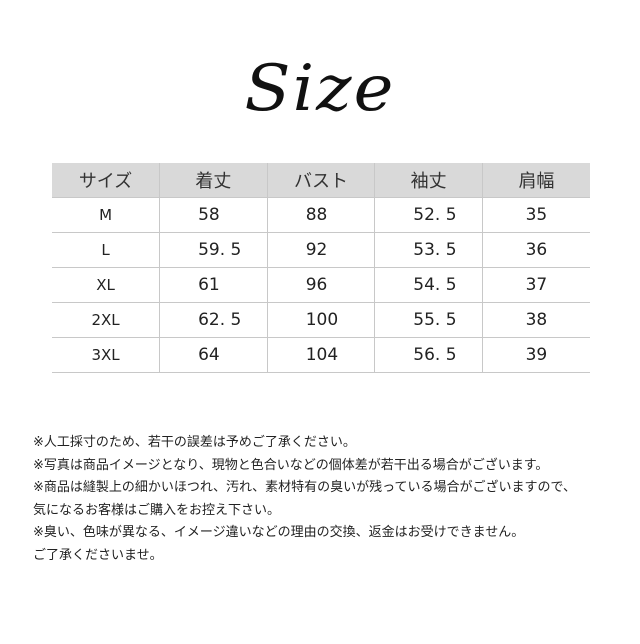  I want to click on value-cell: 36, so click(536, 250).